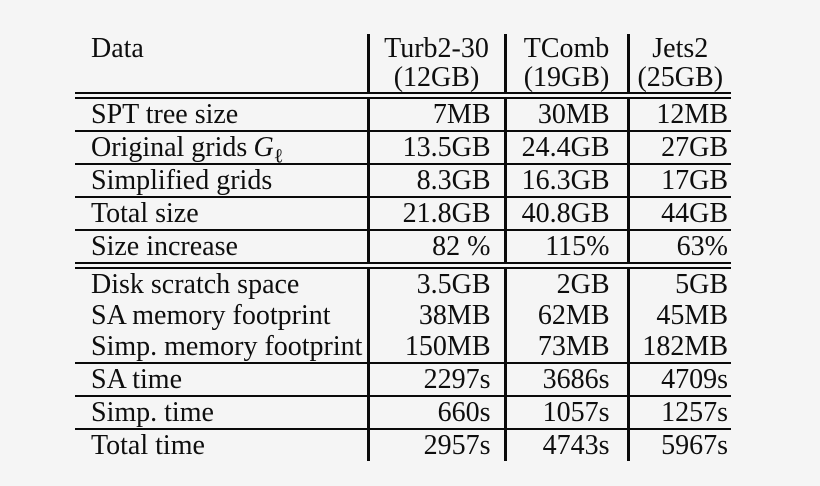 The image size is (820, 486). I want to click on table-row-original-grids: Original grids Gℓ 13.5GB 24.4GB 27GB, so click(403, 149).